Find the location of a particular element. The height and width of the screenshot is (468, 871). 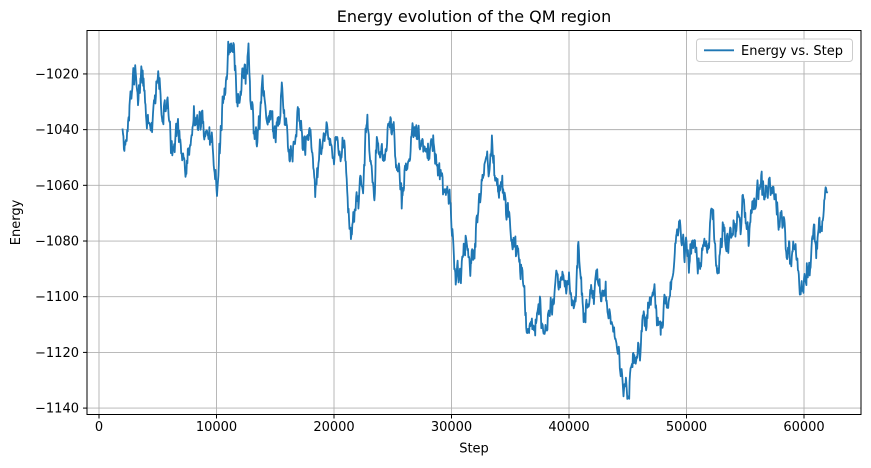

x-tick-label: 0 is located at coordinates (99, 427).